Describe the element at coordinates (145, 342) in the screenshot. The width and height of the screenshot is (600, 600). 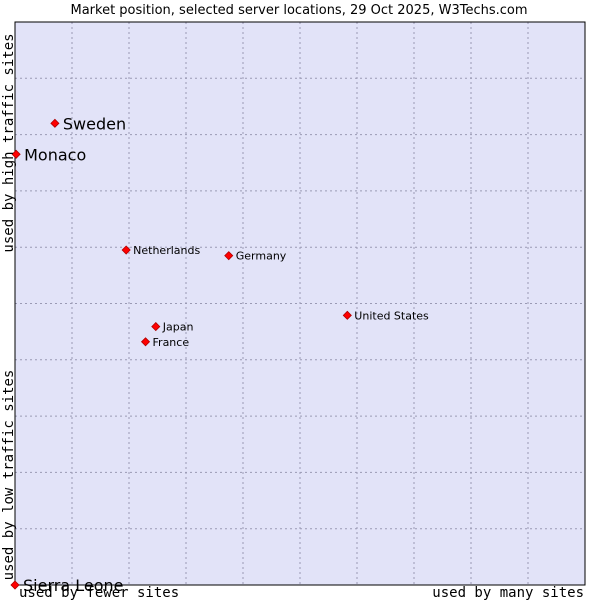
I see `point-marker-france` at that location.